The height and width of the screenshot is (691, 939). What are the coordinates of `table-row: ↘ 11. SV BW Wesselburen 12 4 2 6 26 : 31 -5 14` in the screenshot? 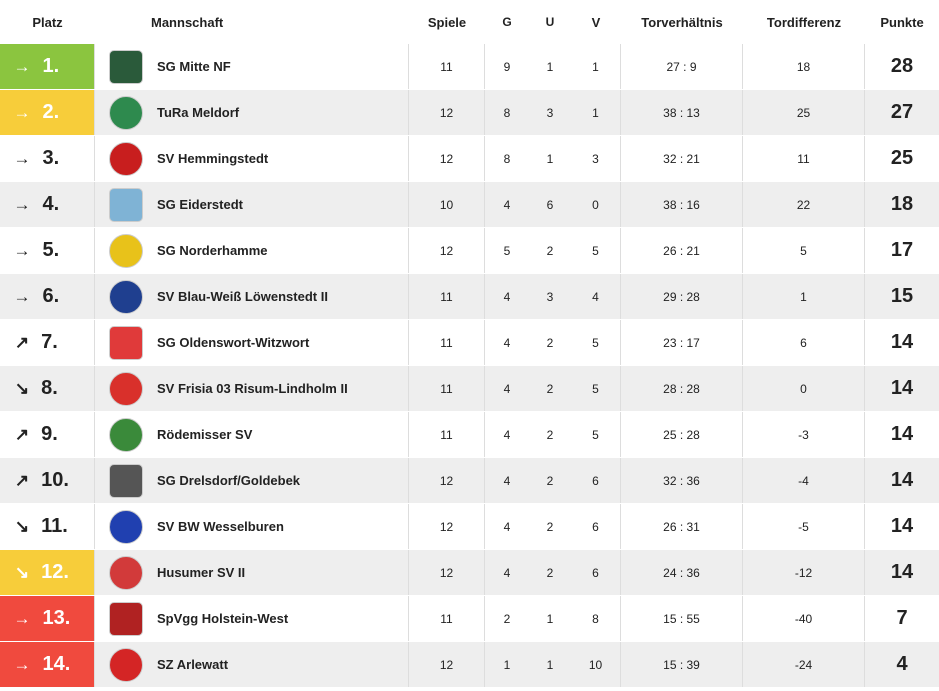 It's located at (469, 527).